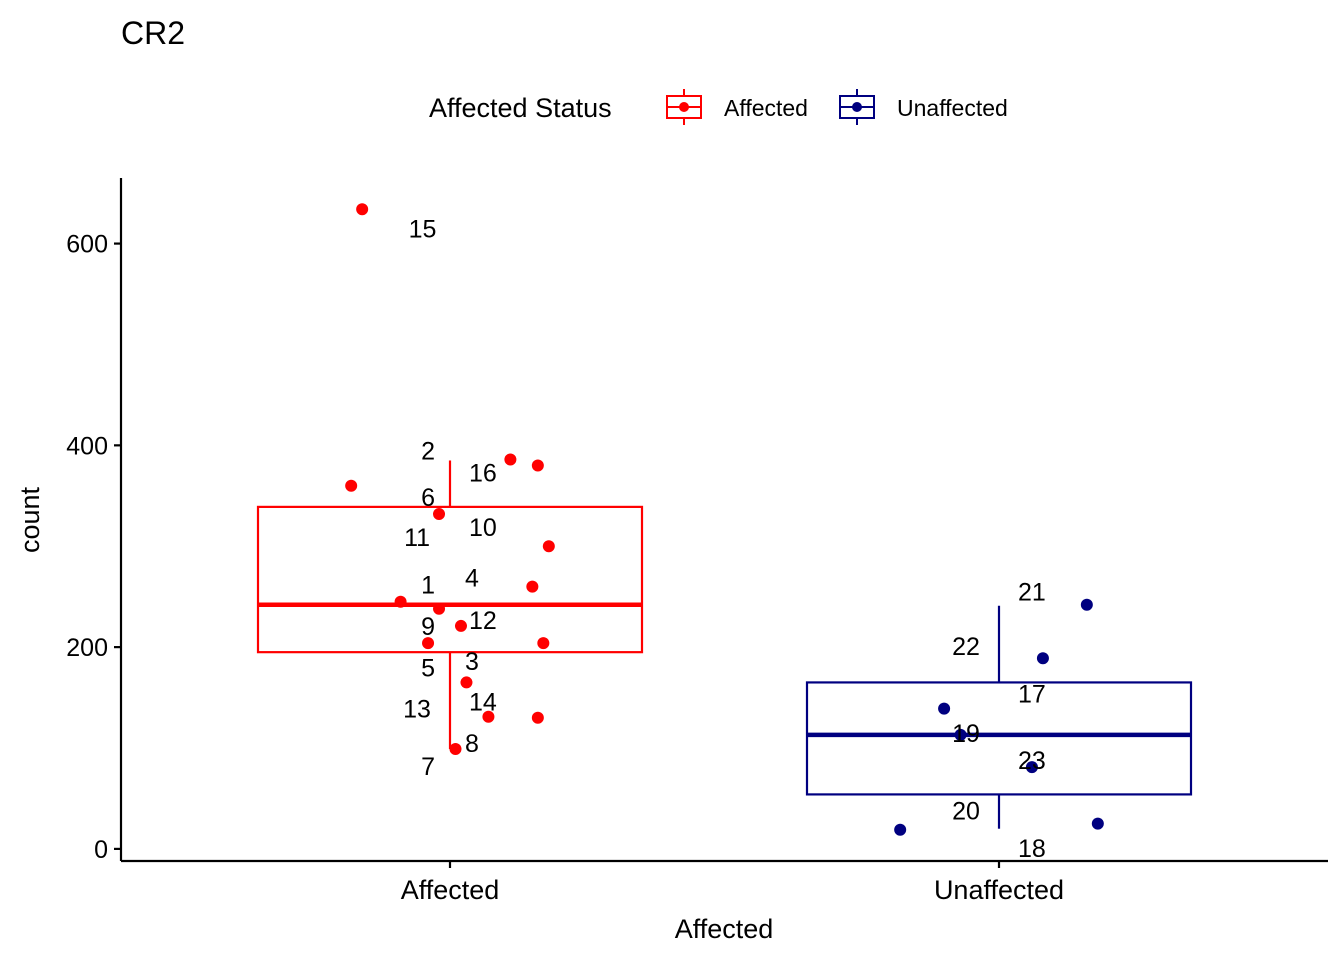 Image resolution: width=1344 pixels, height=960 pixels. I want to click on point-label: 11, so click(417, 538).